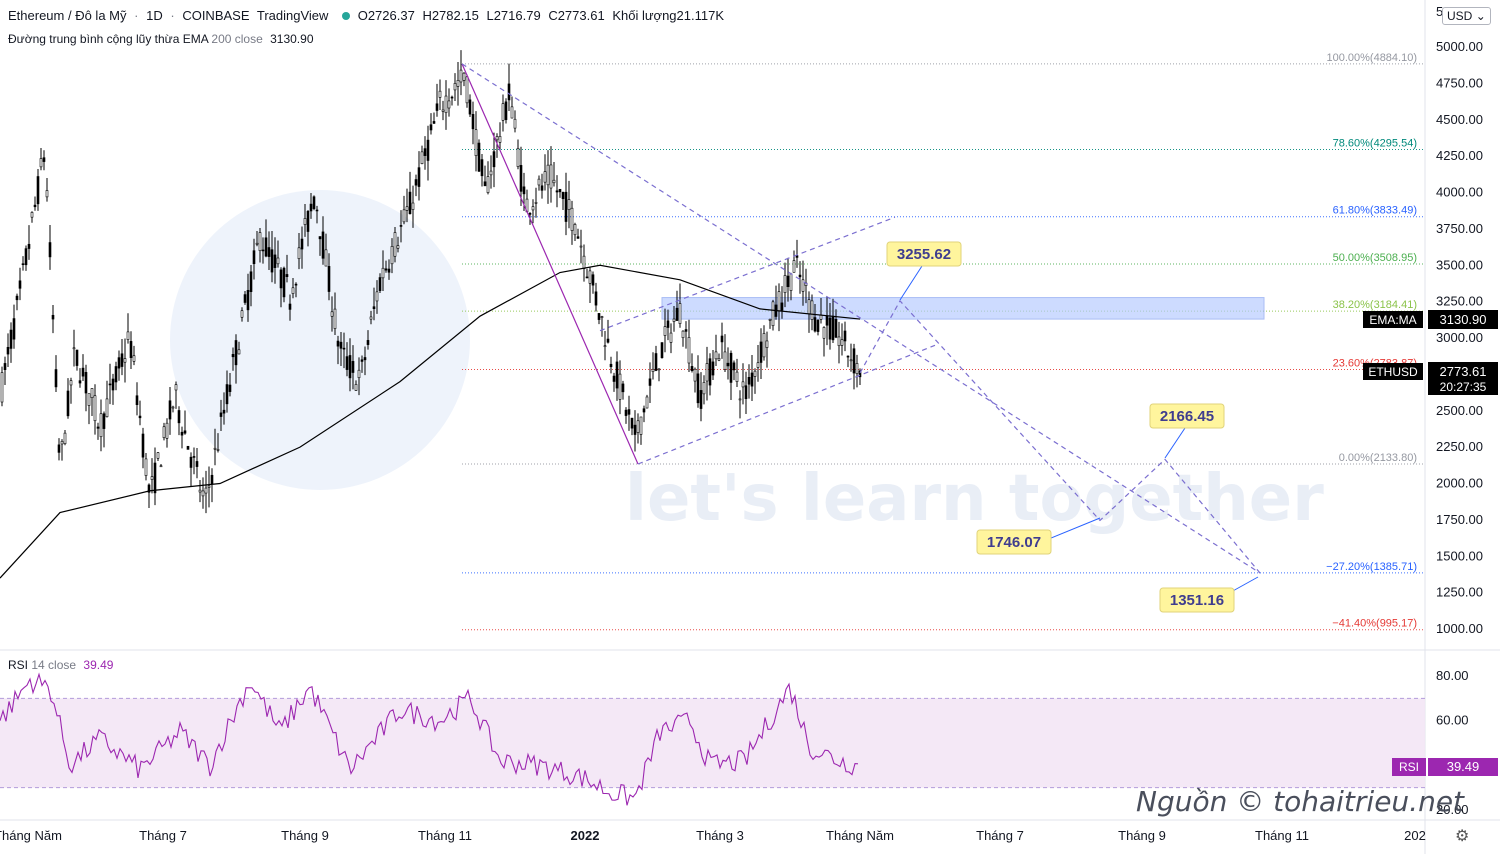 The width and height of the screenshot is (1500, 854). What do you see at coordinates (1393, 371) in the screenshot?
I see `last-price-label-bg` at bounding box center [1393, 371].